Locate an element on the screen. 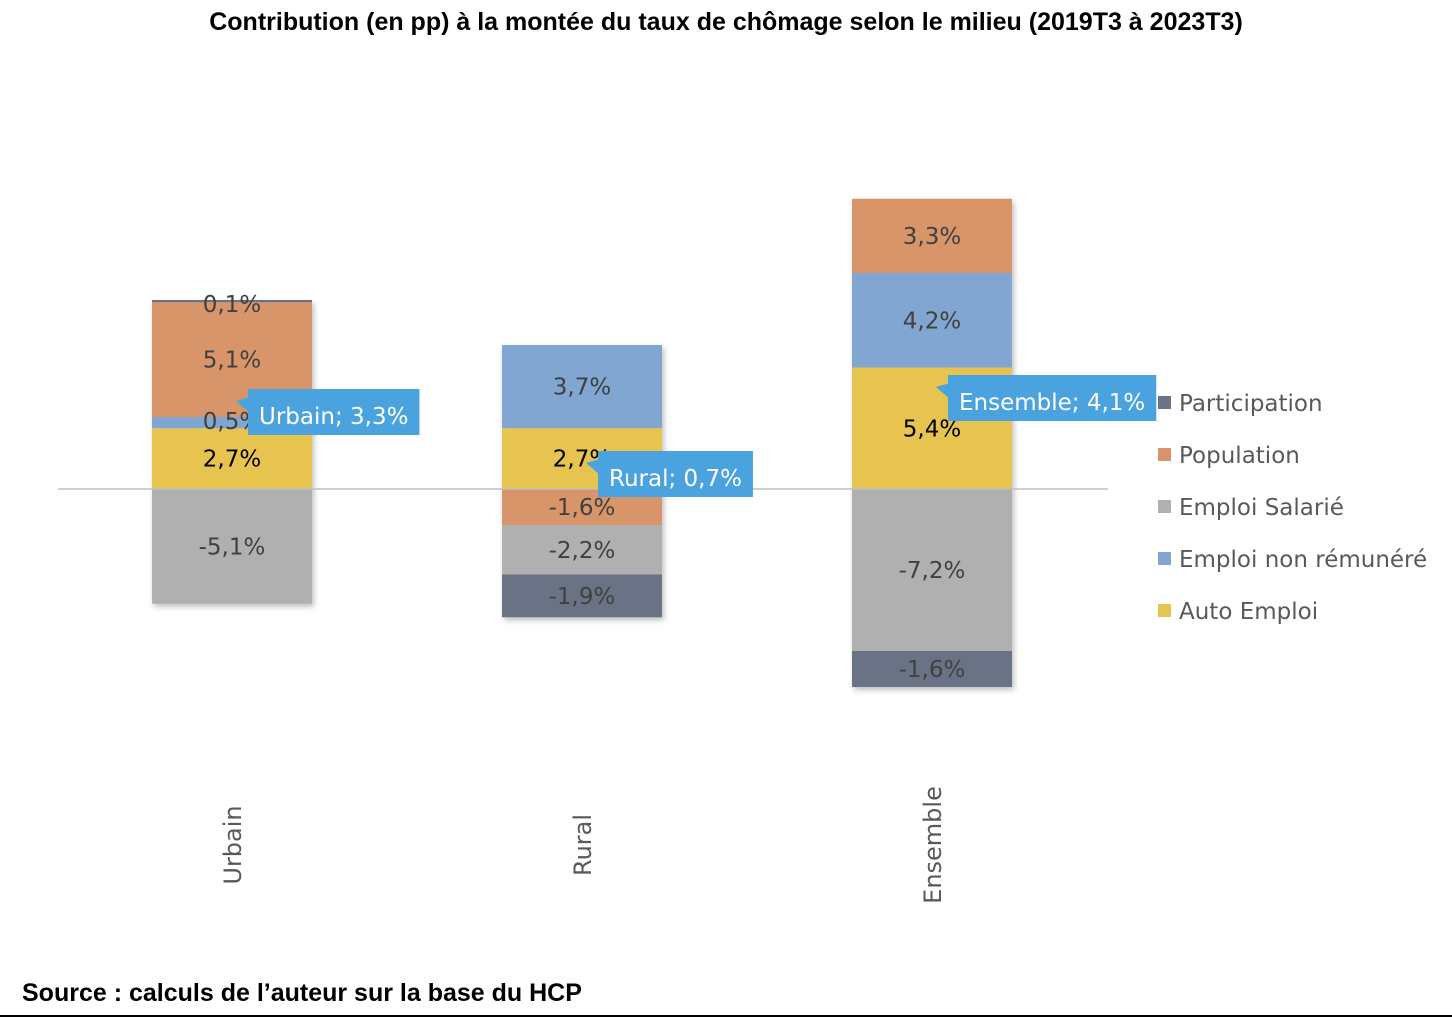  legend-label: Participation is located at coordinates (1251, 404).